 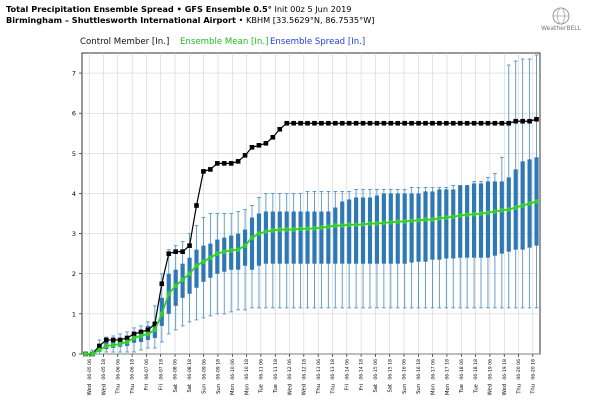 I want to click on x-tick-label: 06-07 06, so click(x=147, y=369).